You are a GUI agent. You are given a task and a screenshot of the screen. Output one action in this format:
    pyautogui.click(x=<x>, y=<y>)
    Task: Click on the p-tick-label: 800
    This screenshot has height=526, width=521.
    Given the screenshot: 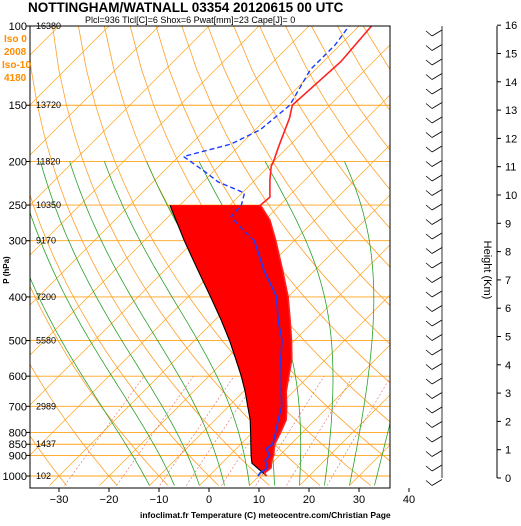 What is the action you would take?
    pyautogui.click(x=18, y=433)
    